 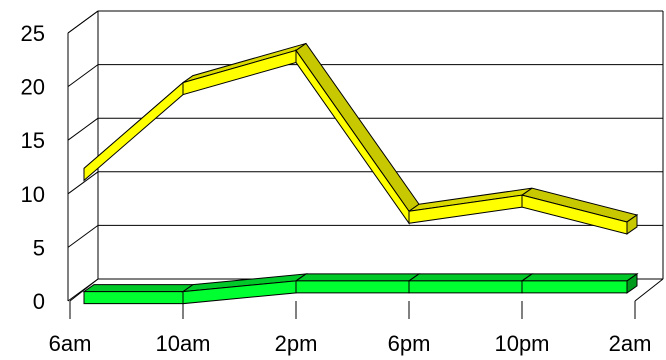 I want to click on y-tick-label: 15, so click(x=33, y=140).